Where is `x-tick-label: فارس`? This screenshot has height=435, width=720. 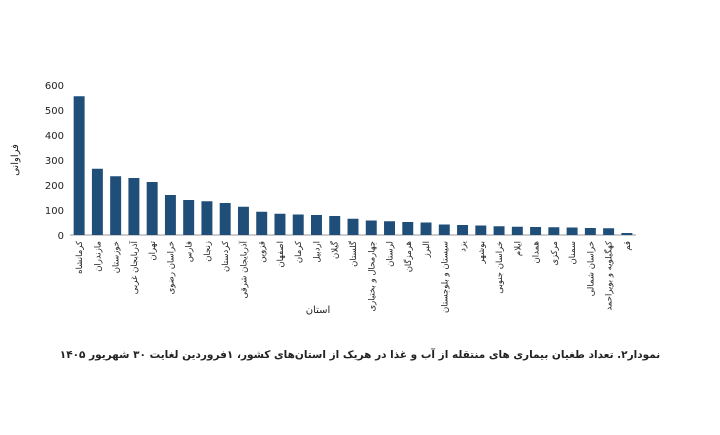
x-tick-label: فارس is located at coordinates (190, 251).